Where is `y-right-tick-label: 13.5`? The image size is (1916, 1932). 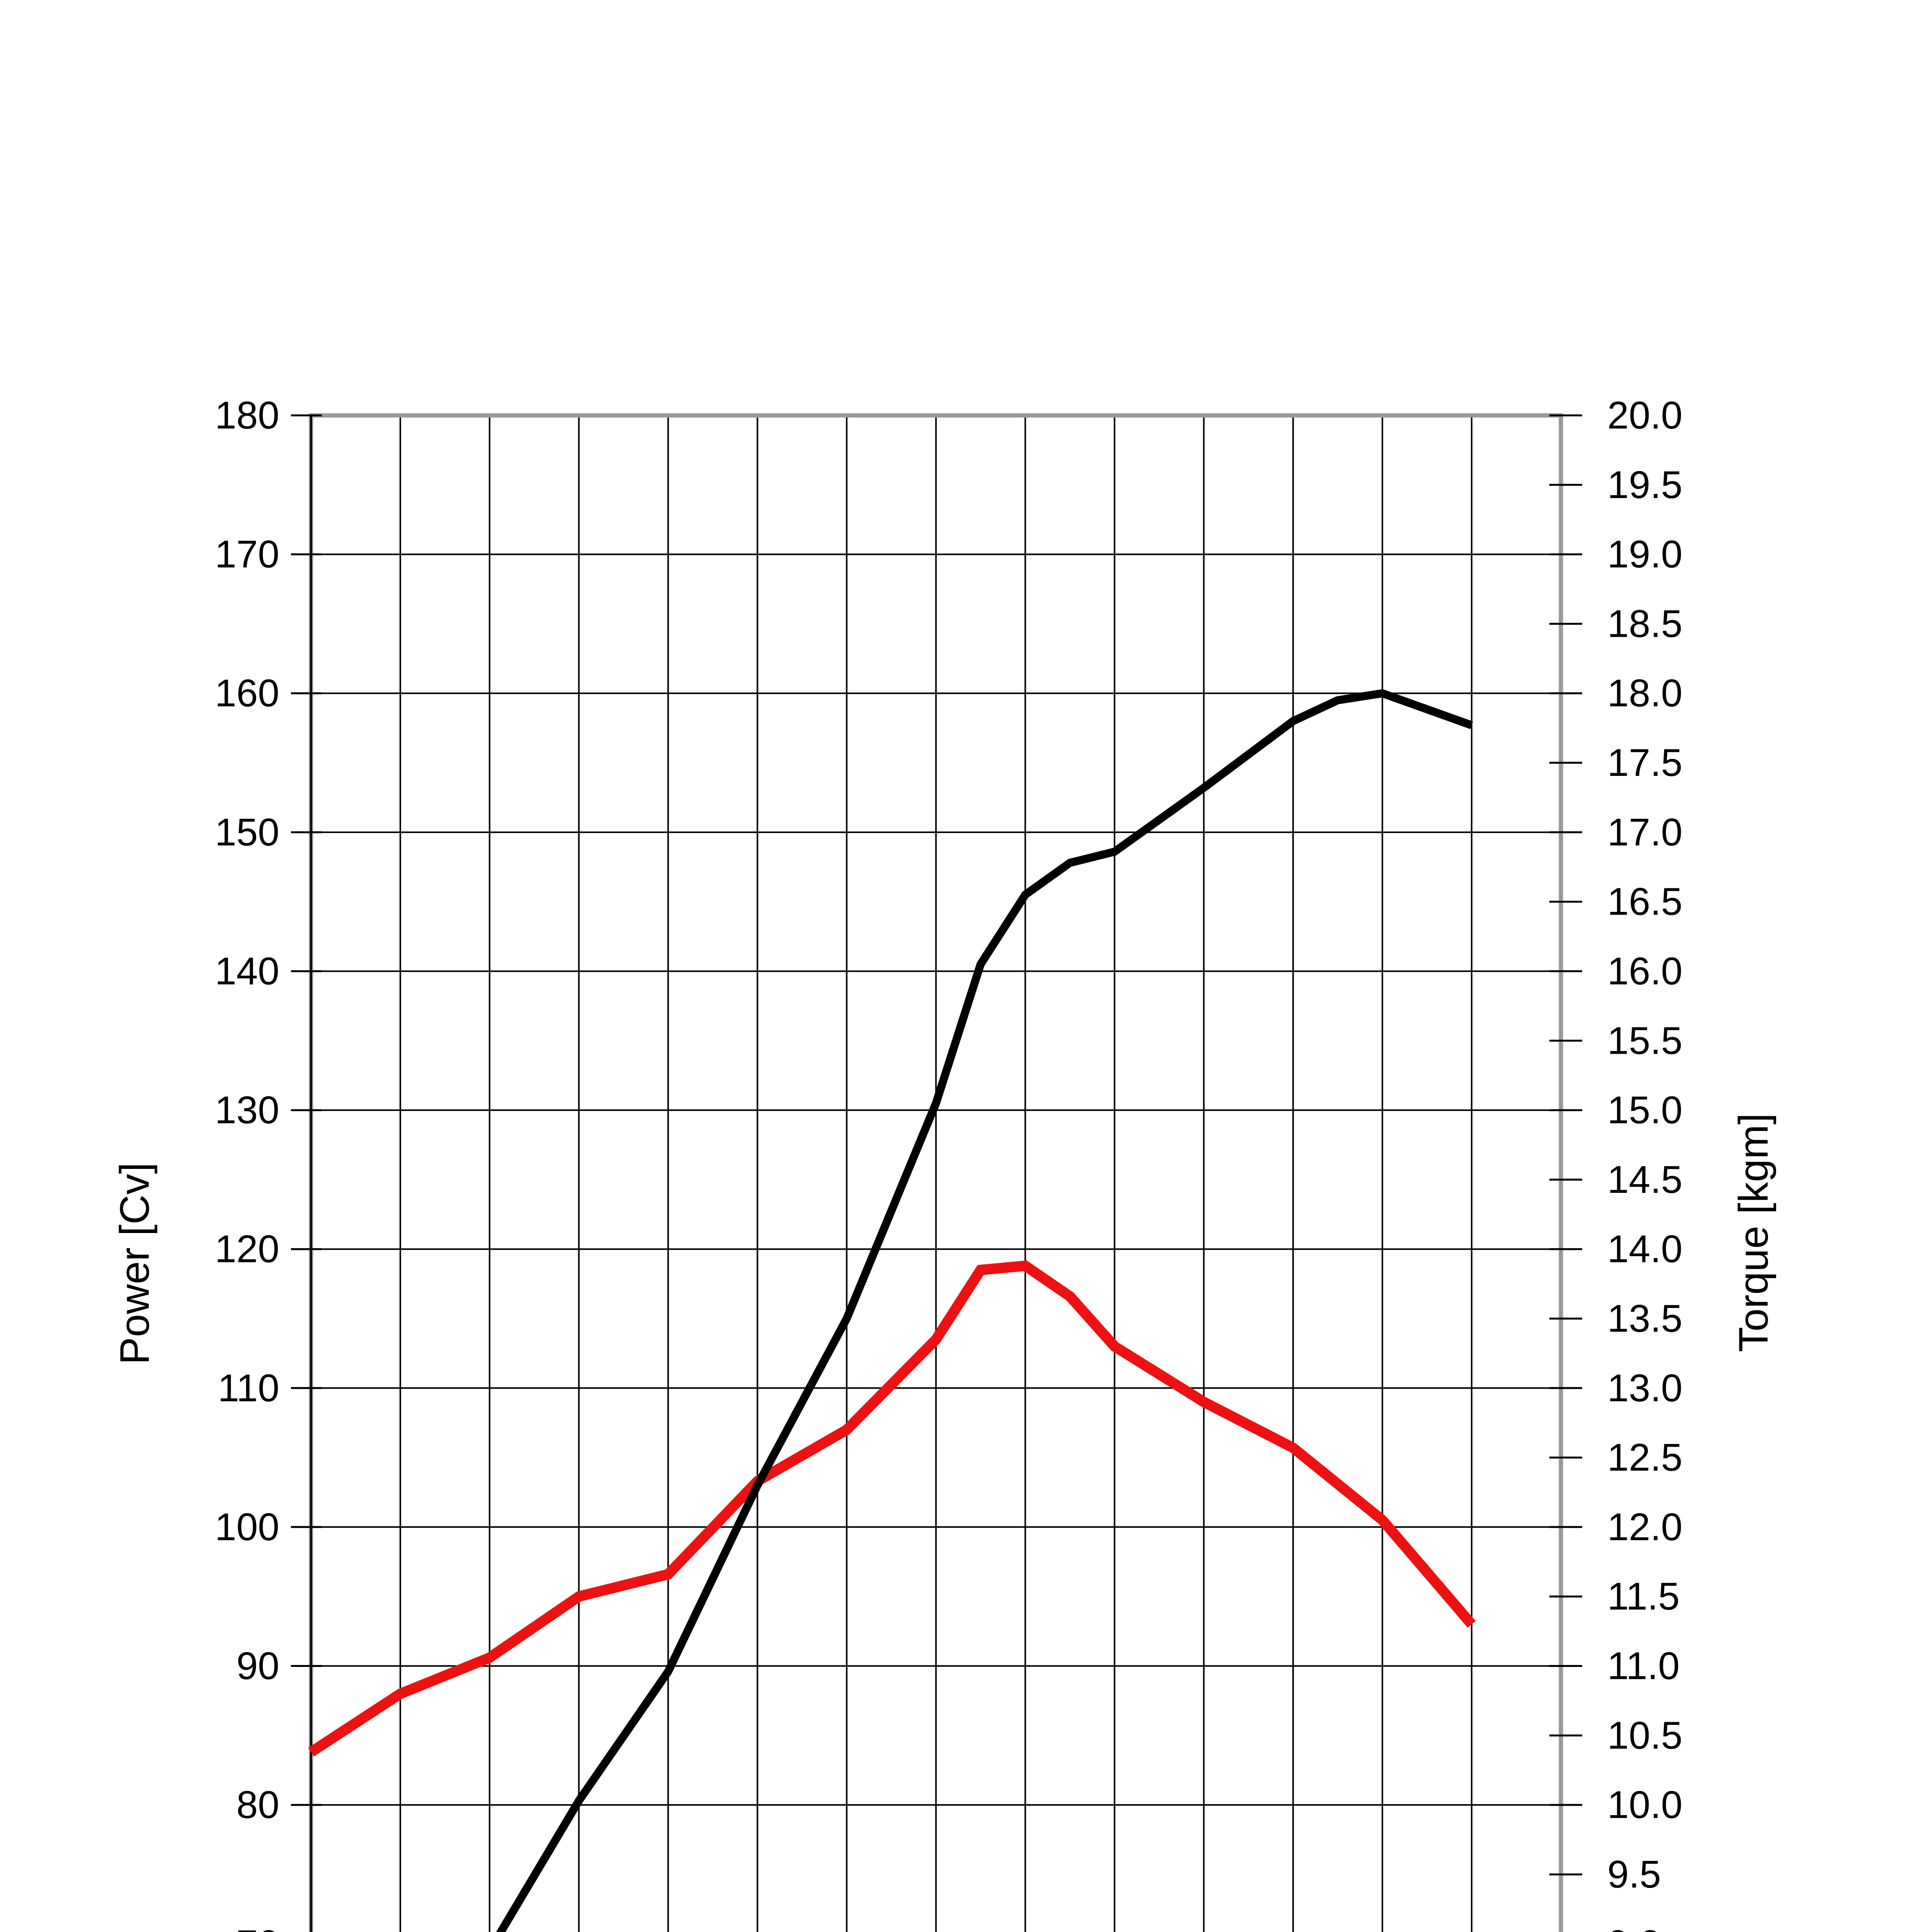 y-right-tick-label: 13.5 is located at coordinates (1645, 1319).